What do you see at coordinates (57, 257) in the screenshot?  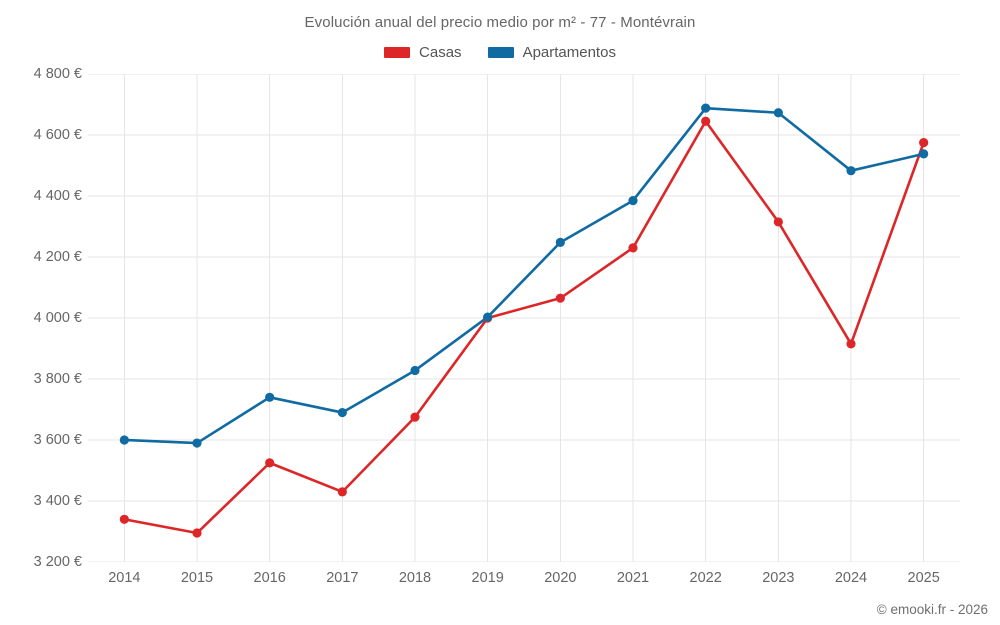 I see `y-axis-tick-label: 4 200 €` at bounding box center [57, 257].